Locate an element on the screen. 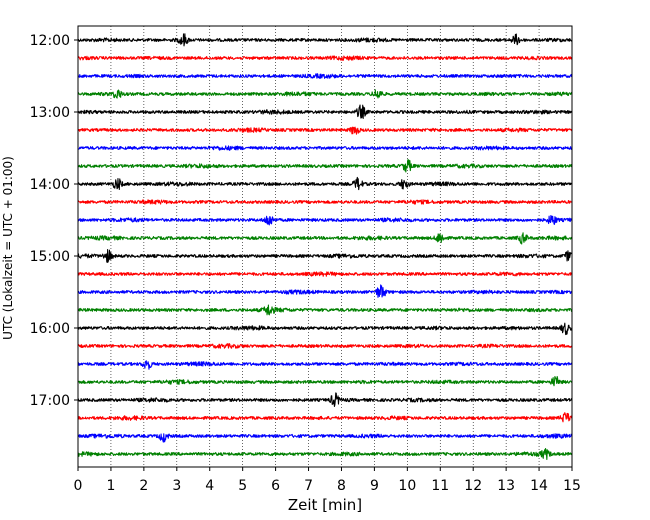  x-tick-label: 15 is located at coordinates (572, 486).